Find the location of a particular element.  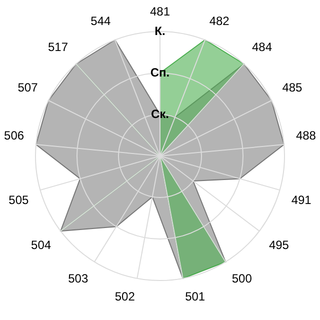

spoke-label: 482 is located at coordinates (219, 21).